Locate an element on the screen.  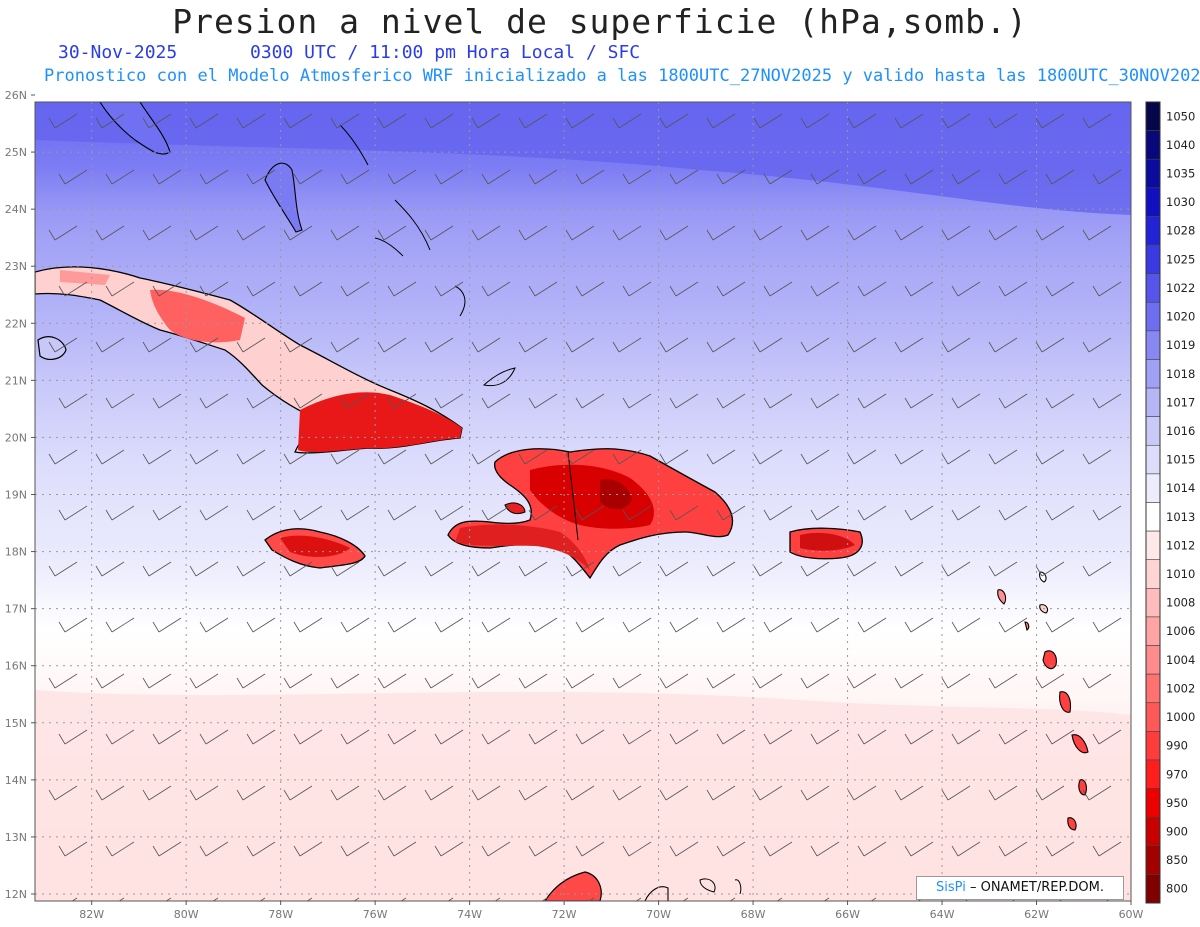
colorbar-label: 1002 is located at coordinates (1180, 688).